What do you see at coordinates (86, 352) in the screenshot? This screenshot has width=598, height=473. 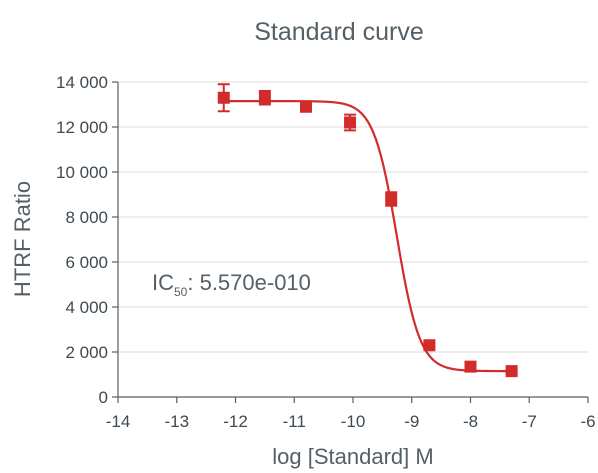 I see `y-tick-label: 2 000` at bounding box center [86, 352].